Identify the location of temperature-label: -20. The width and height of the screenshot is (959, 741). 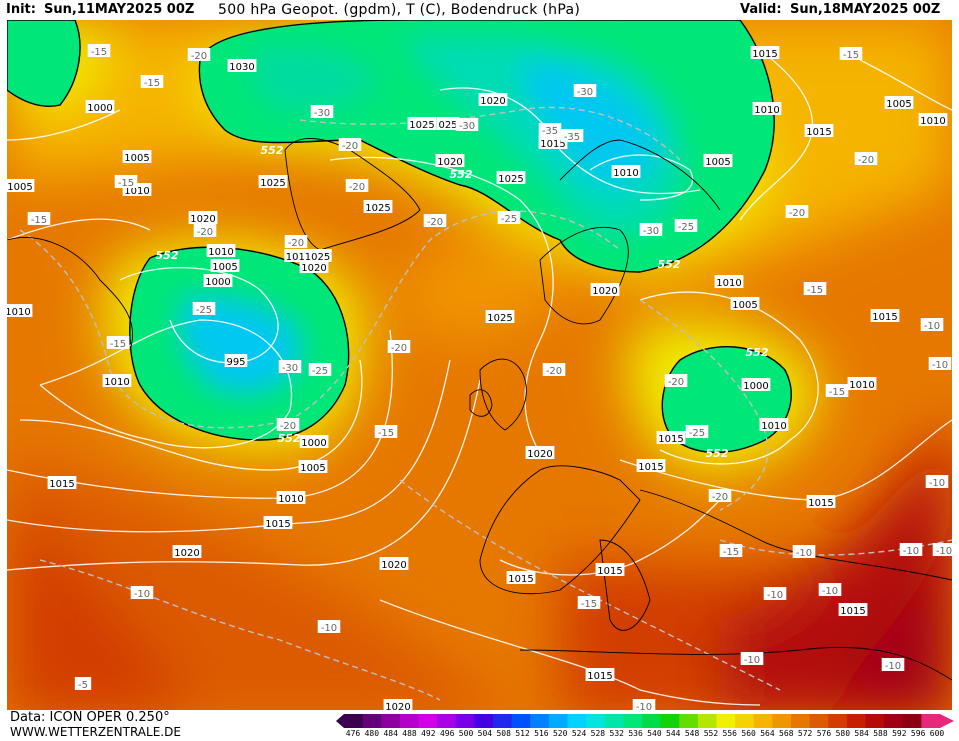
(296, 242).